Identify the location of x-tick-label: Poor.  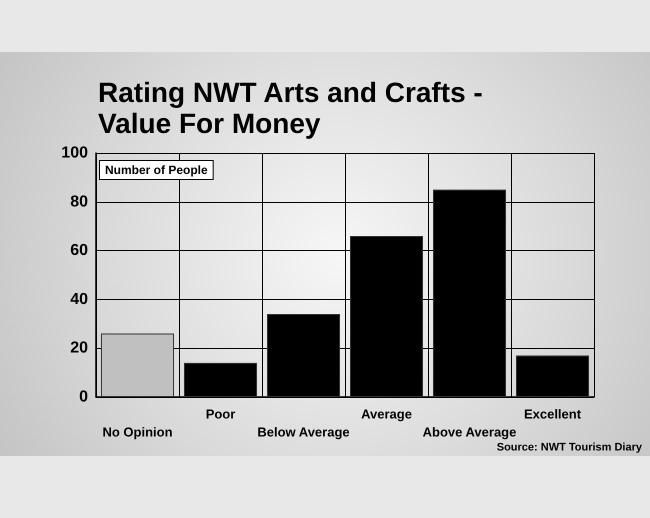
(221, 414).